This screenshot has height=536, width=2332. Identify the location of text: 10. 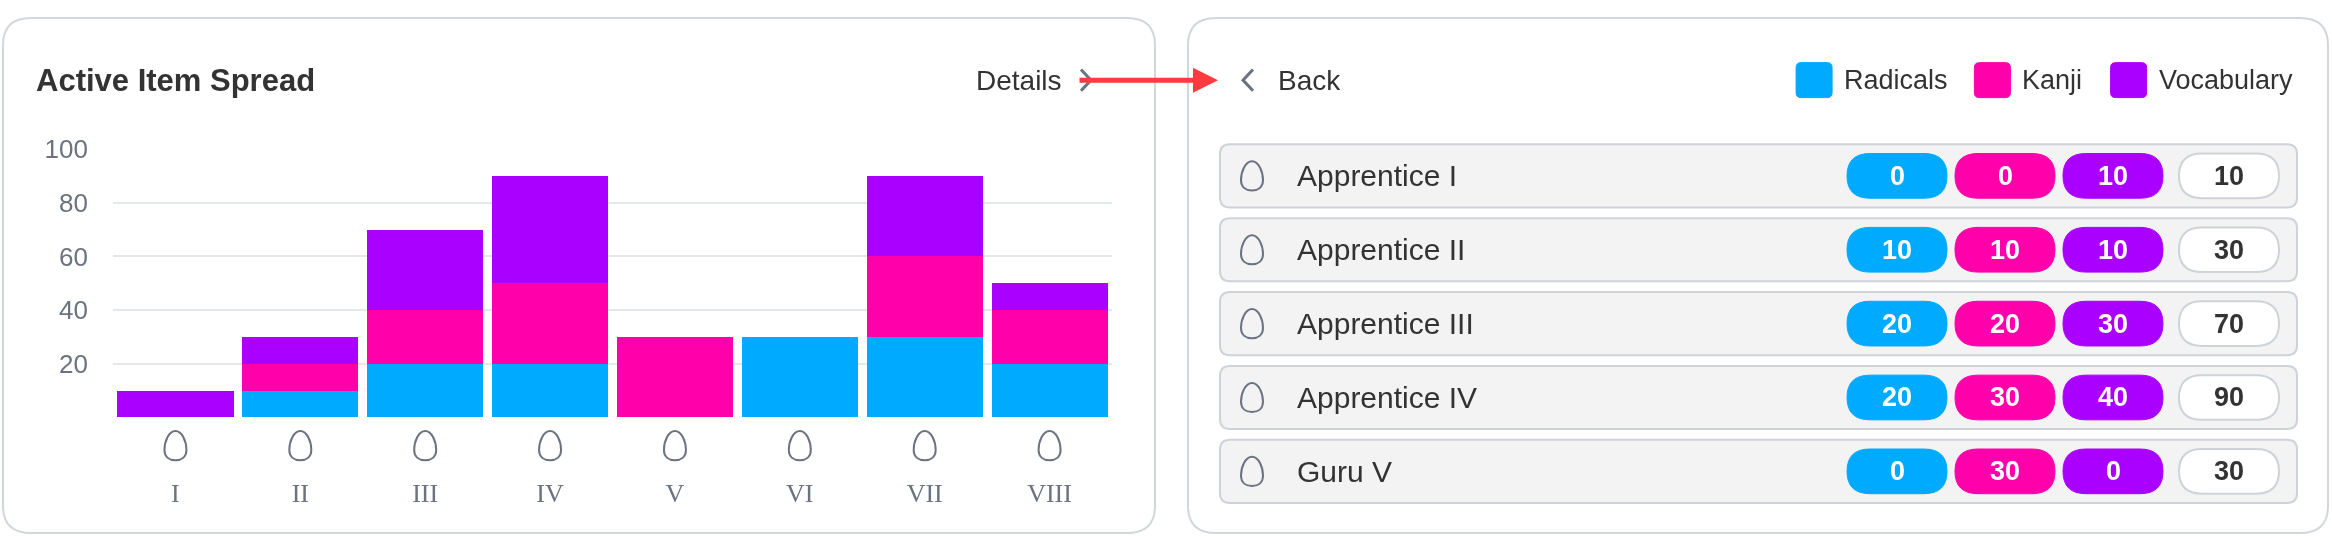
(2229, 176).